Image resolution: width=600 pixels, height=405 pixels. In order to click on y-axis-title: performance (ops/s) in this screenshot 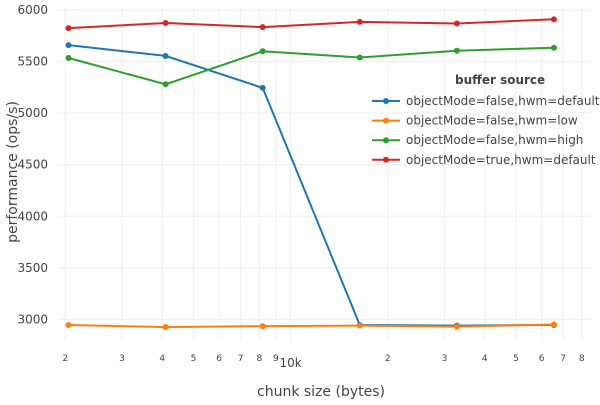, I will do `click(13, 172)`.